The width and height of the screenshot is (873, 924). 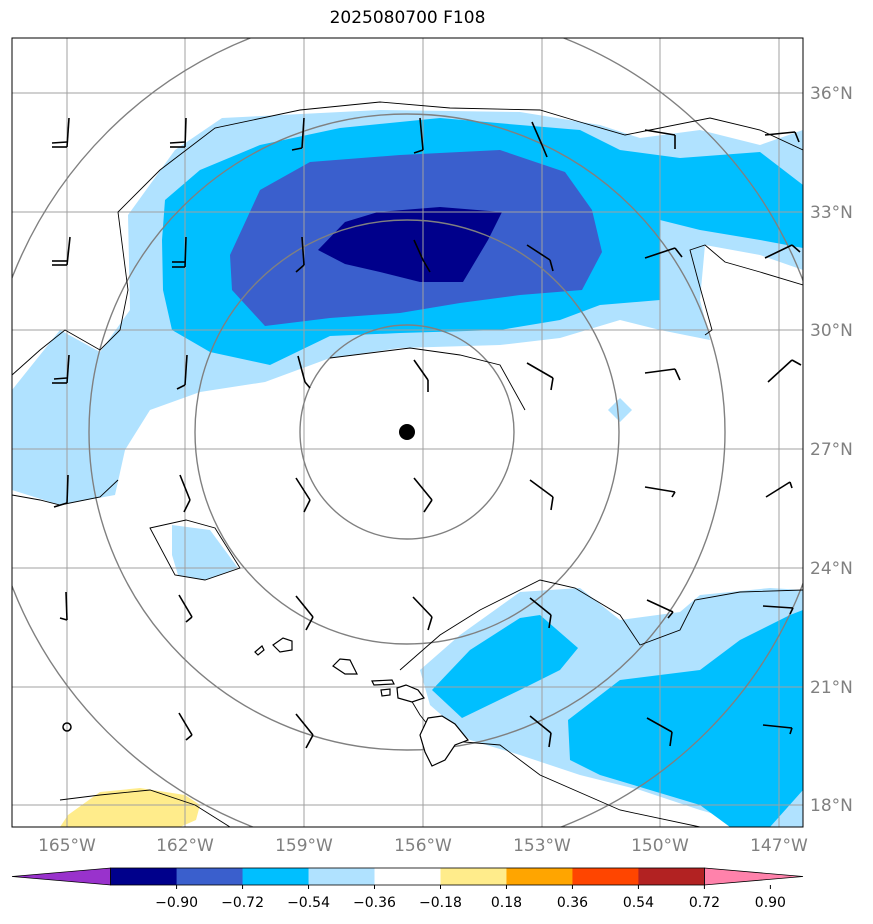 I want to click on lon-label-150: 150°W, so click(x=660, y=846).